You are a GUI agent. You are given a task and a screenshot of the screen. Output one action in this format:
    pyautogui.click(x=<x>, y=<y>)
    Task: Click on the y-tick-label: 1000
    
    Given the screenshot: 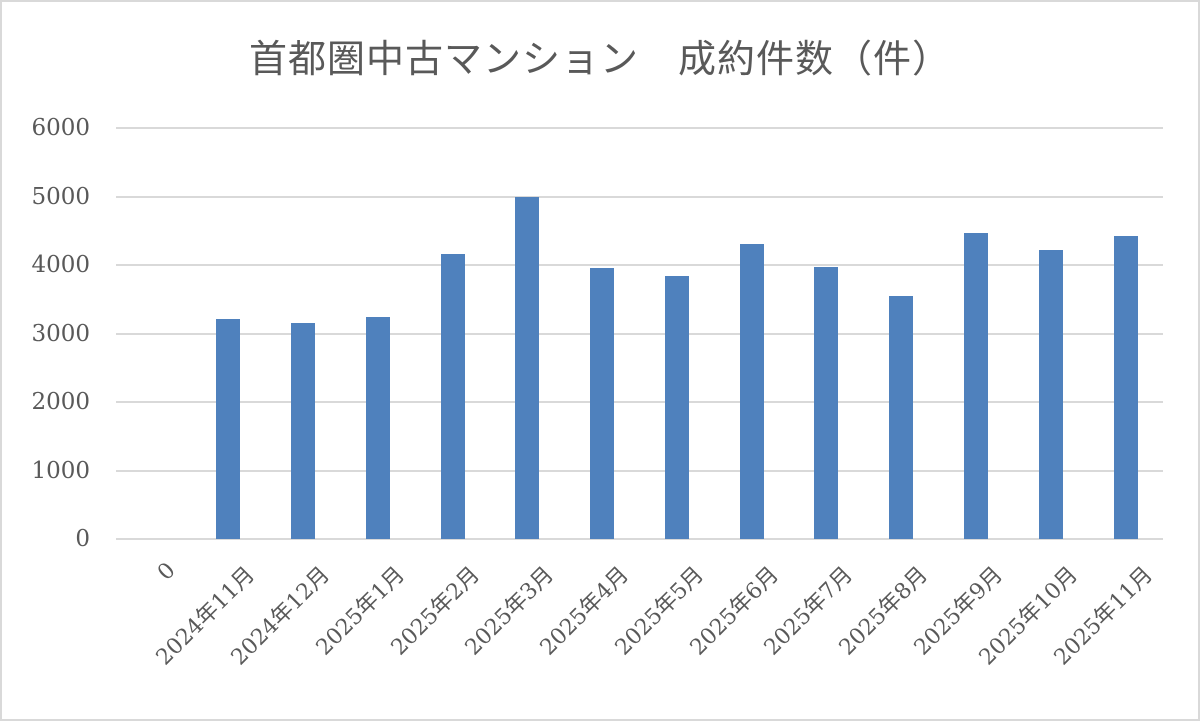 What is the action you would take?
    pyautogui.click(x=60, y=470)
    